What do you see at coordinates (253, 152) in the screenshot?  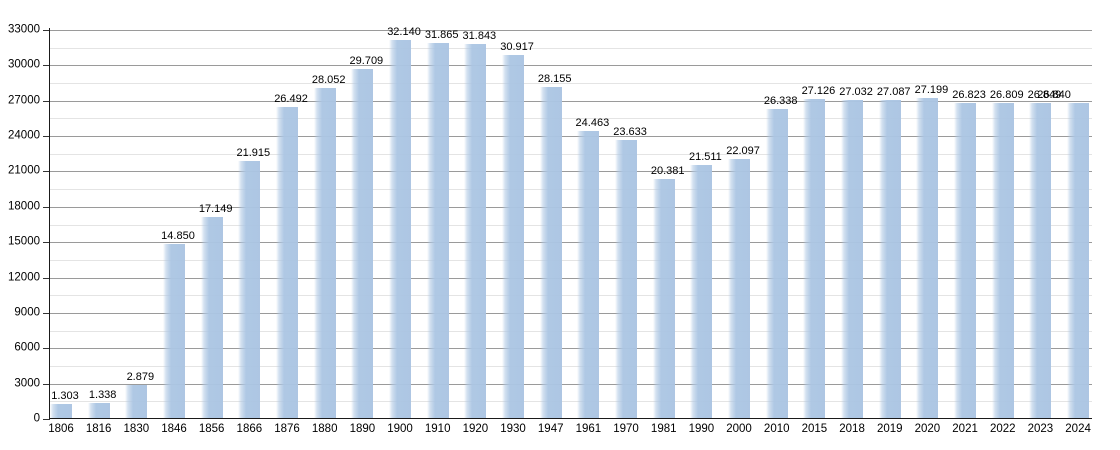 I see `bar-value-label: 21.915` at bounding box center [253, 152].